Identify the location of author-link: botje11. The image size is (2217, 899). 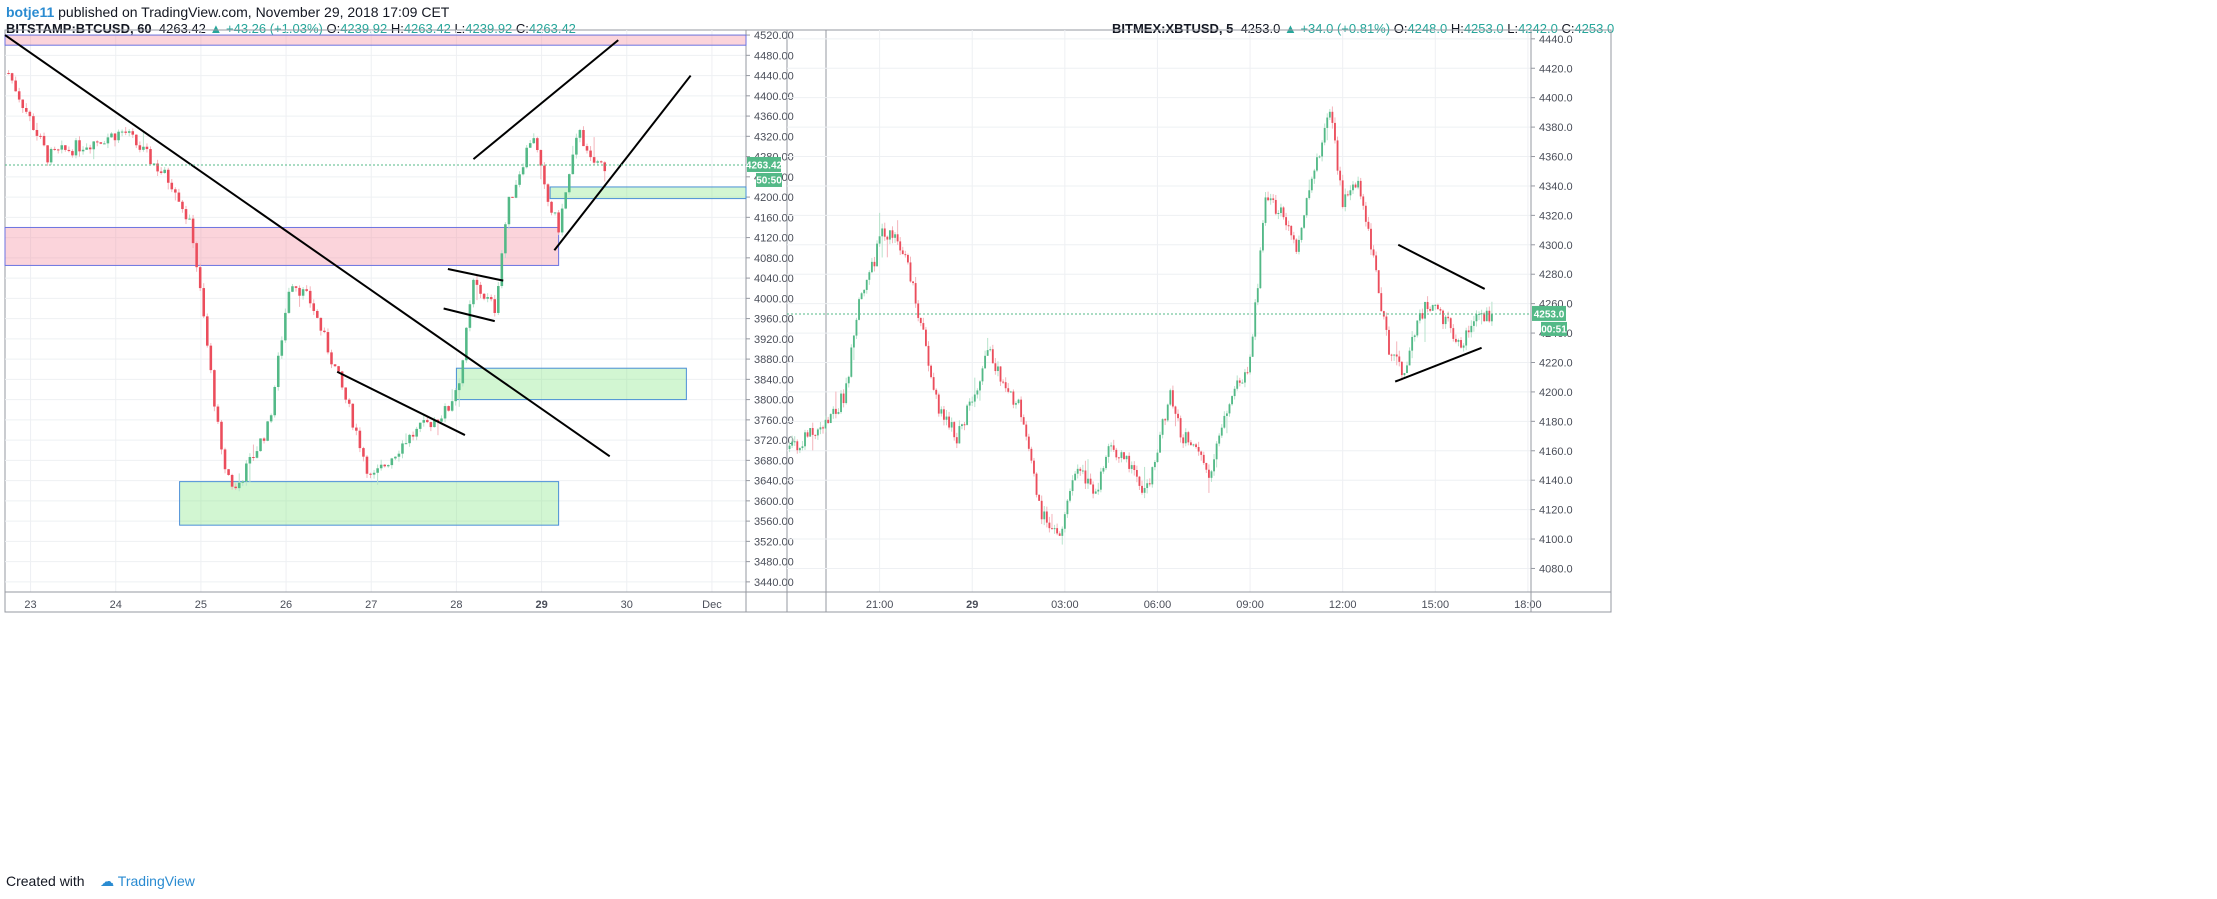
(30, 12).